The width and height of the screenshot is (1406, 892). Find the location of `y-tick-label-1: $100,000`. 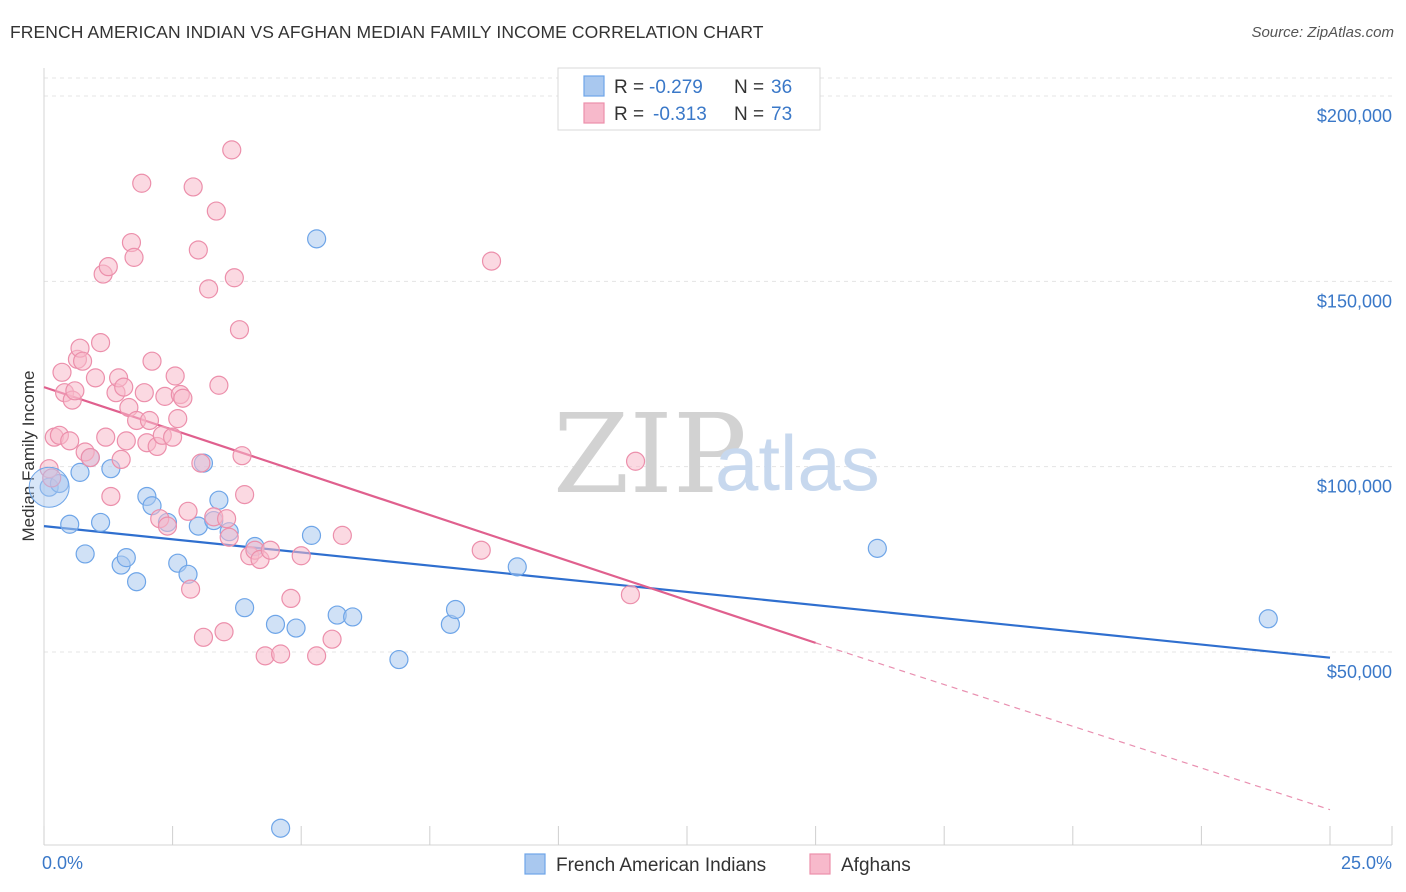

y-tick-label-1: $100,000 is located at coordinates (1354, 487).